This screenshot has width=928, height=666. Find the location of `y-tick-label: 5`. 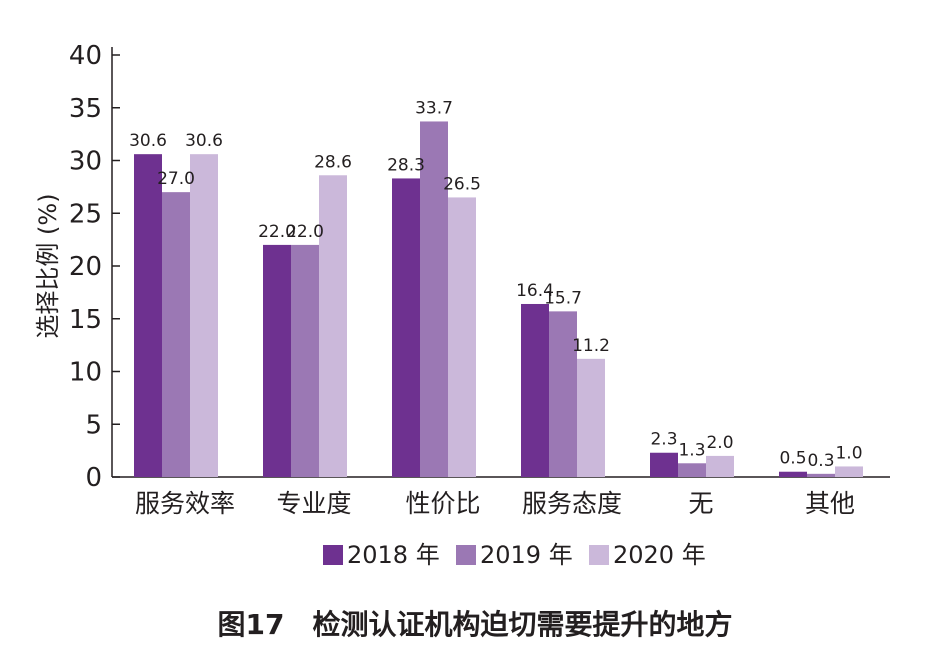

y-tick-label: 5 is located at coordinates (93, 425).